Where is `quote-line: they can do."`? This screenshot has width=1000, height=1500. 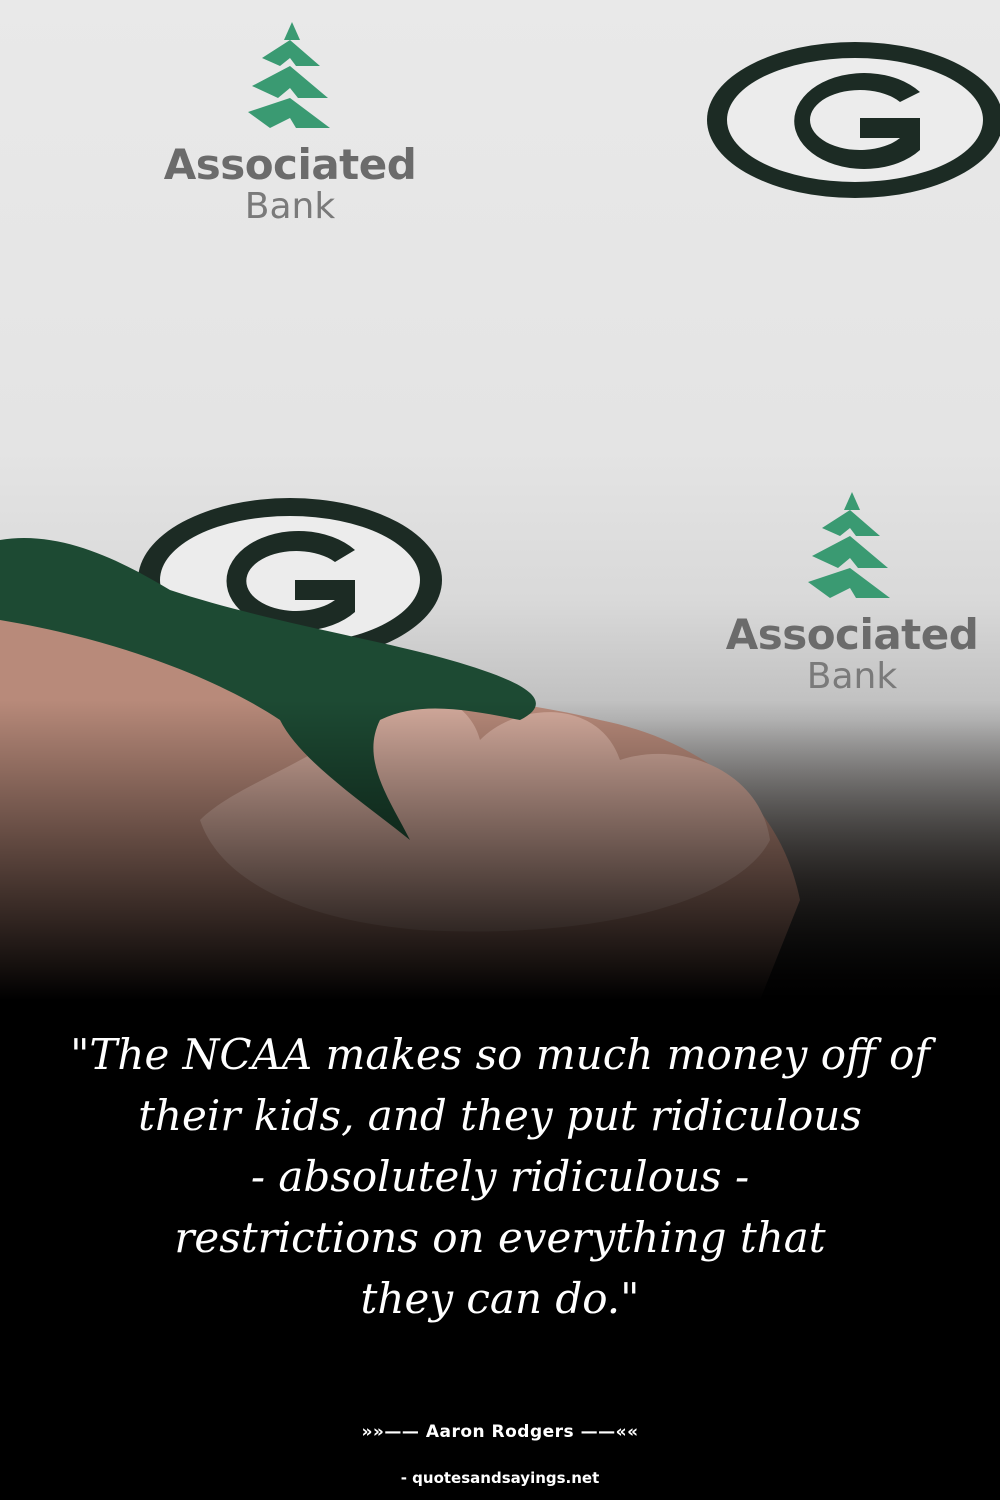 quote-line: they can do." is located at coordinates (500, 1298).